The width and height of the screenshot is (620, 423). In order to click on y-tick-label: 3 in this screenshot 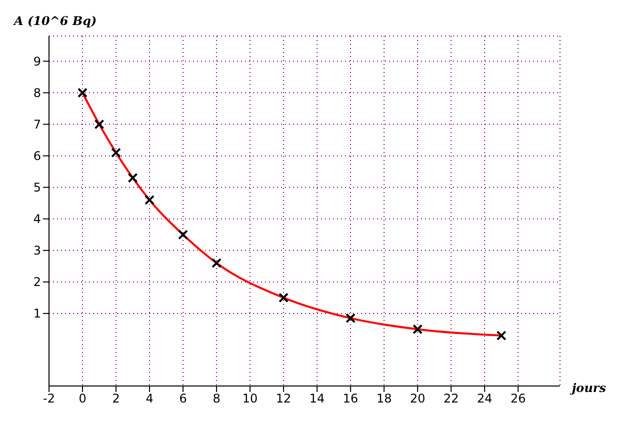, I will do `click(37, 251)`.